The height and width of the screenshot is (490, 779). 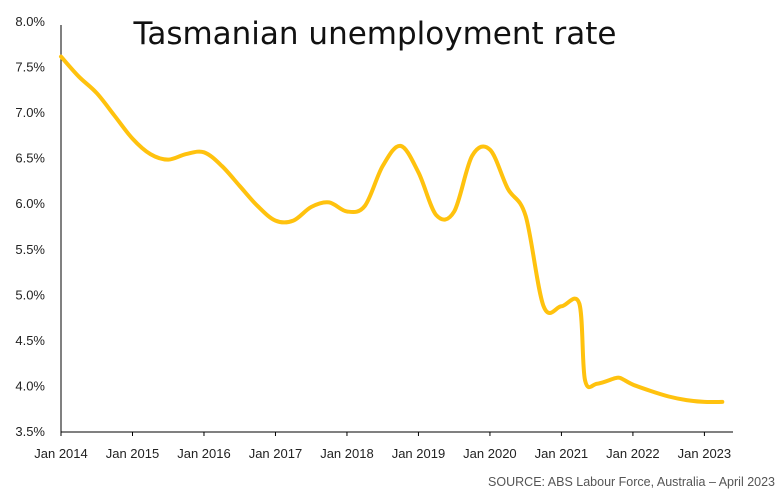 What do you see at coordinates (705, 453) in the screenshot?
I see `x-tick-label: Jan 2023` at bounding box center [705, 453].